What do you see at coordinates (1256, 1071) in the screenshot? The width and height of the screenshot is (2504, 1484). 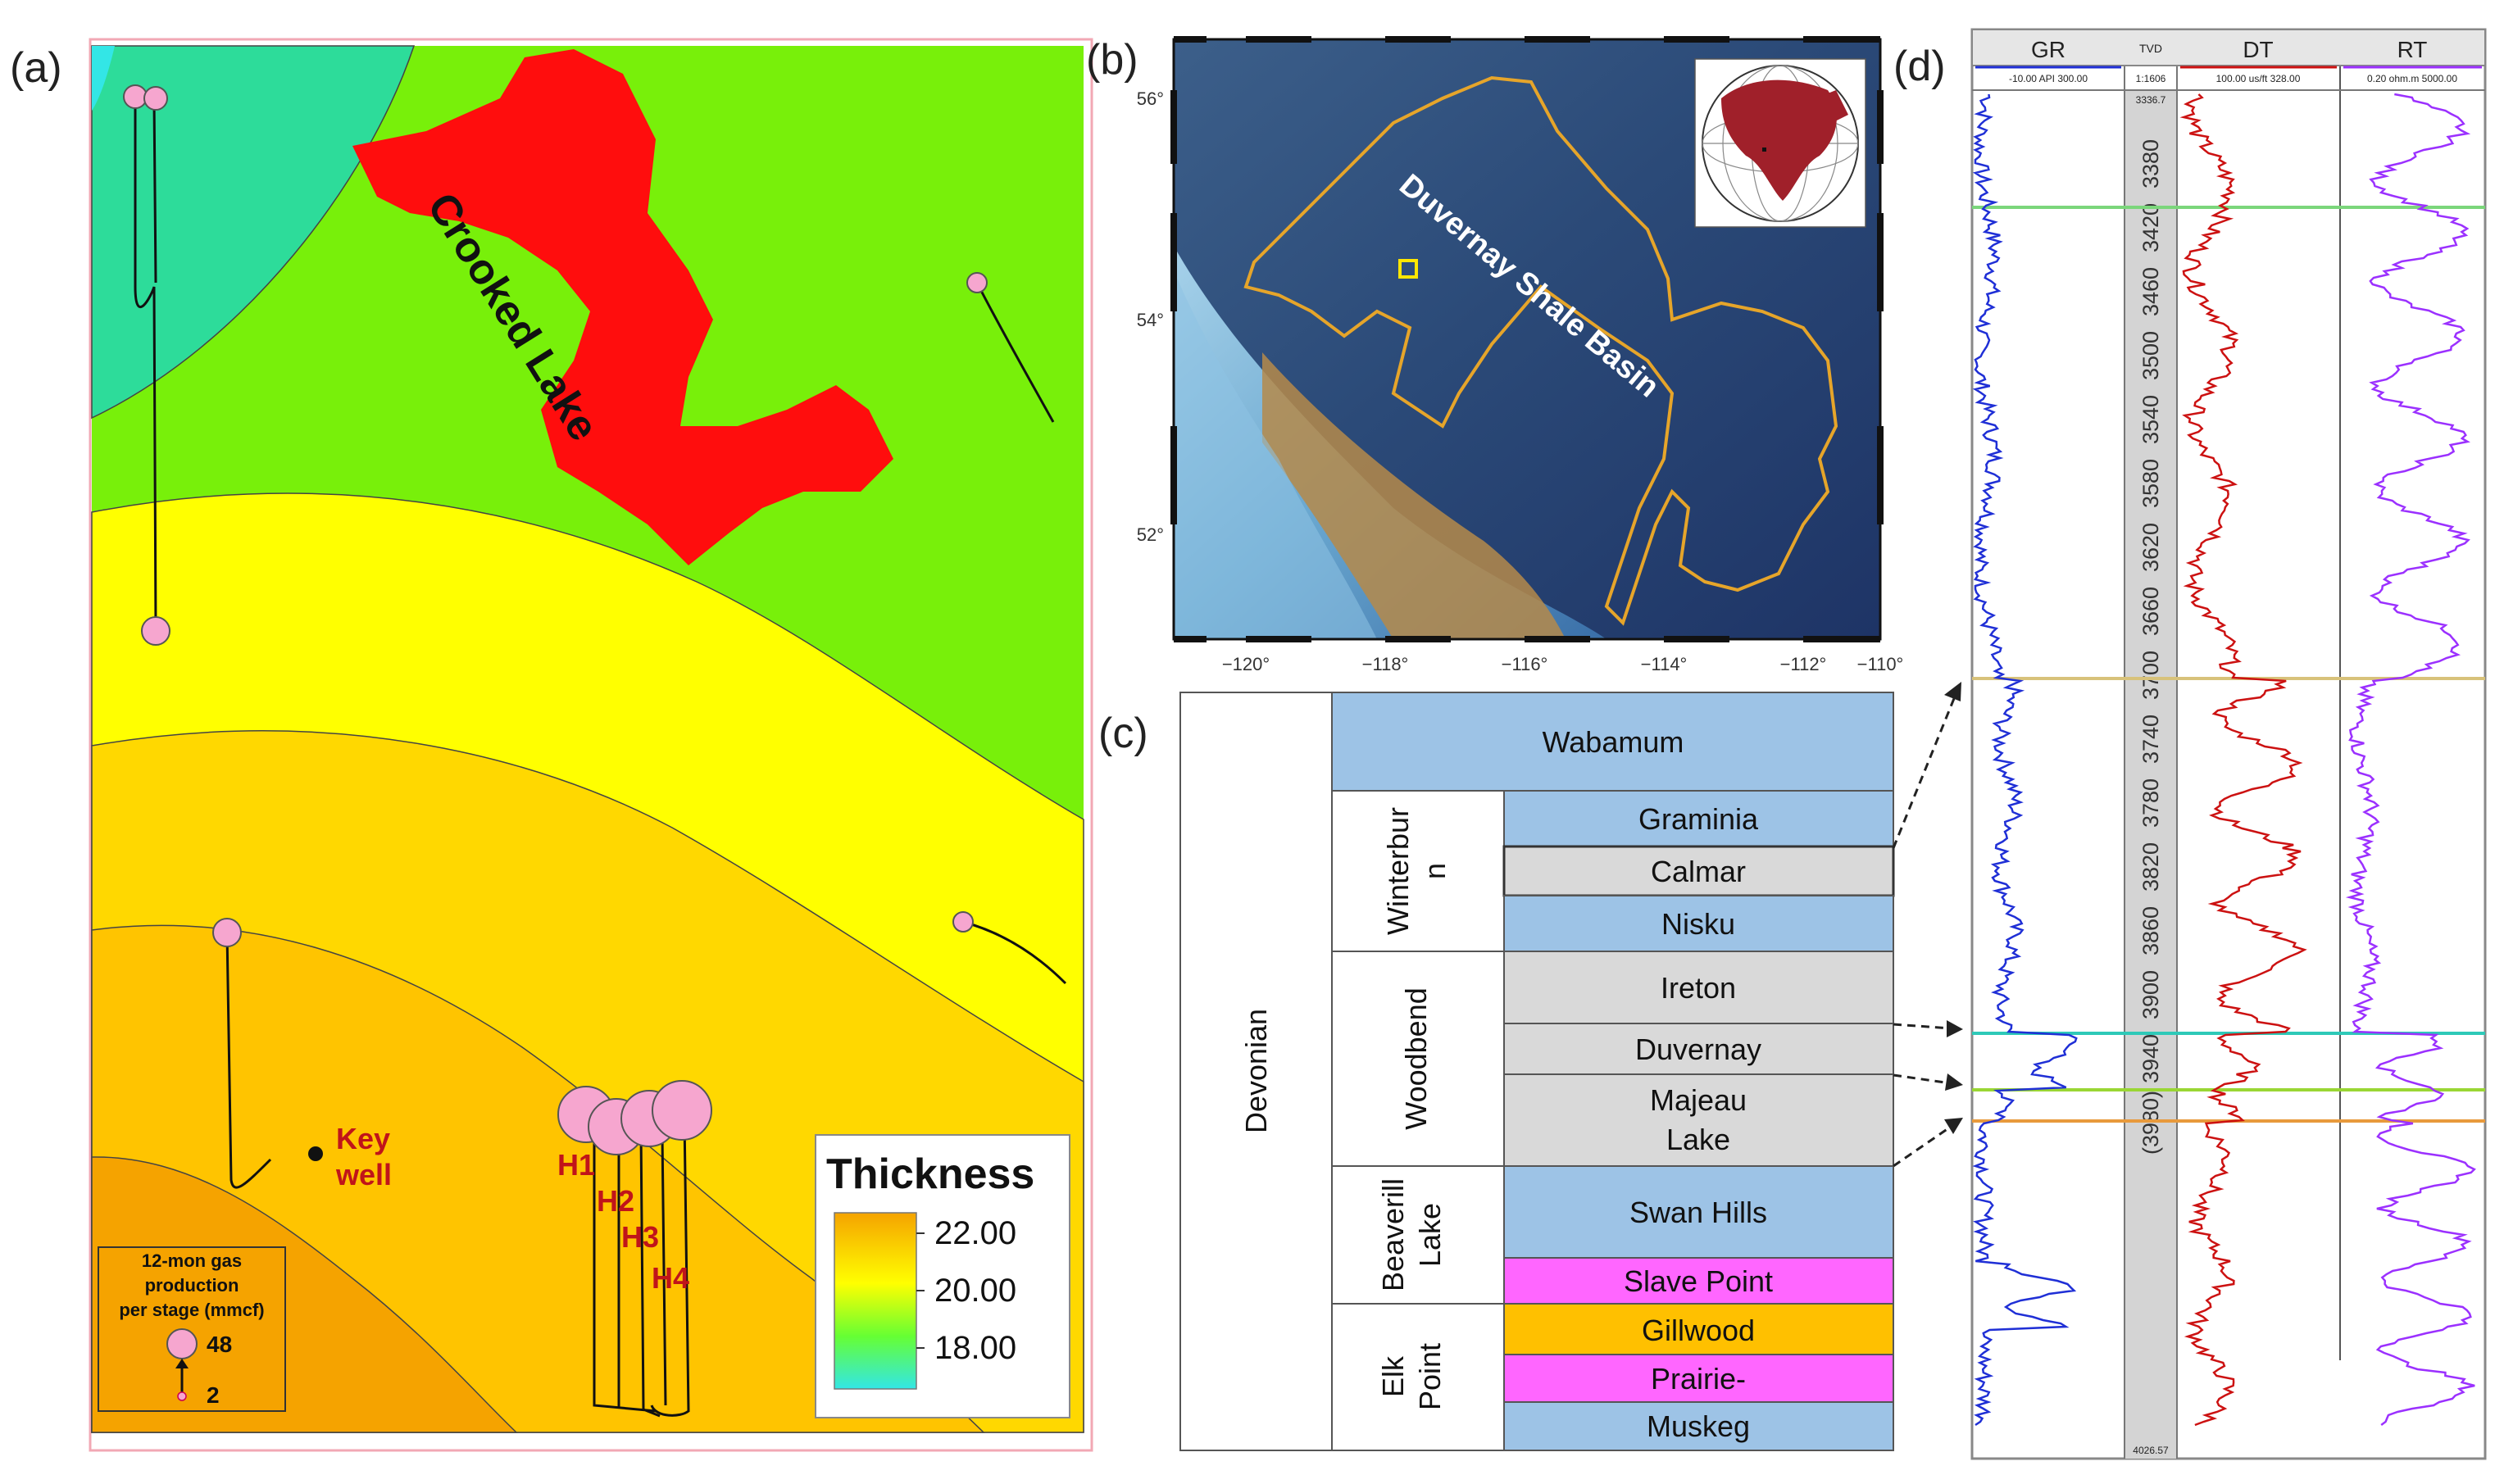 I see `strat-devonian-label: Devonian` at bounding box center [1256, 1071].